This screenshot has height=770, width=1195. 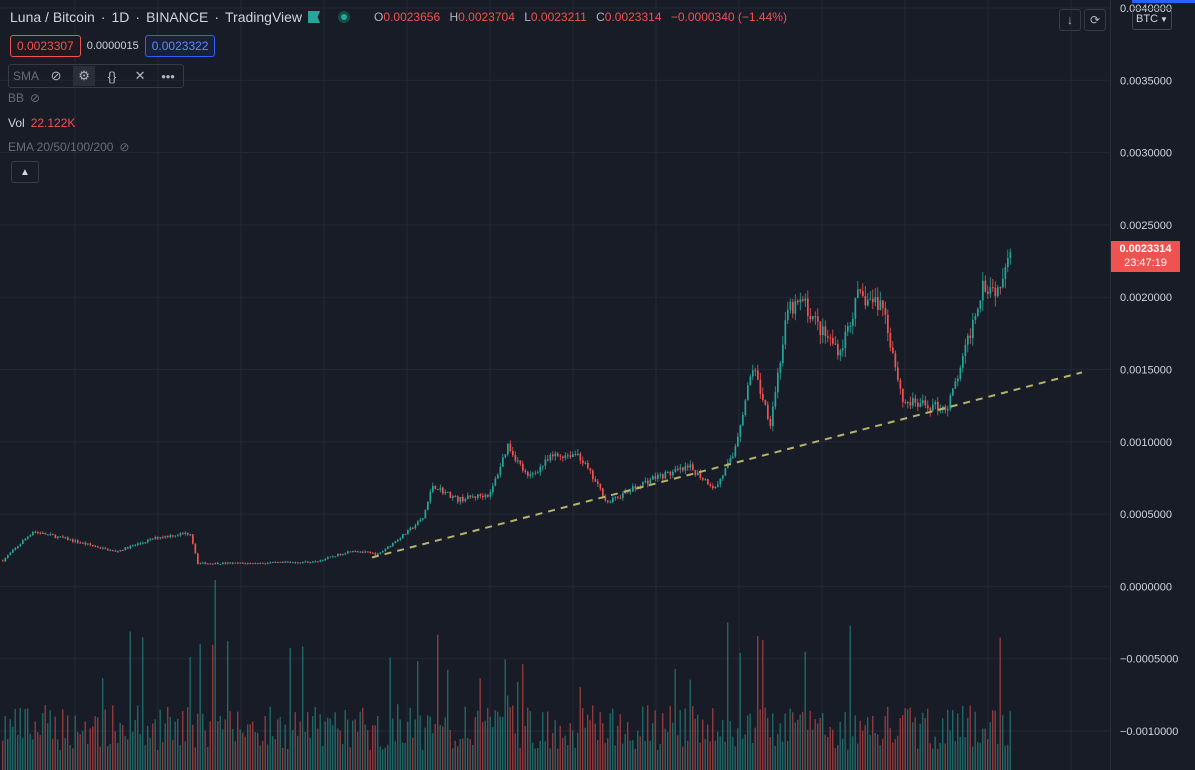 I want to click on ohlc-open-label: O, so click(x=379, y=17).